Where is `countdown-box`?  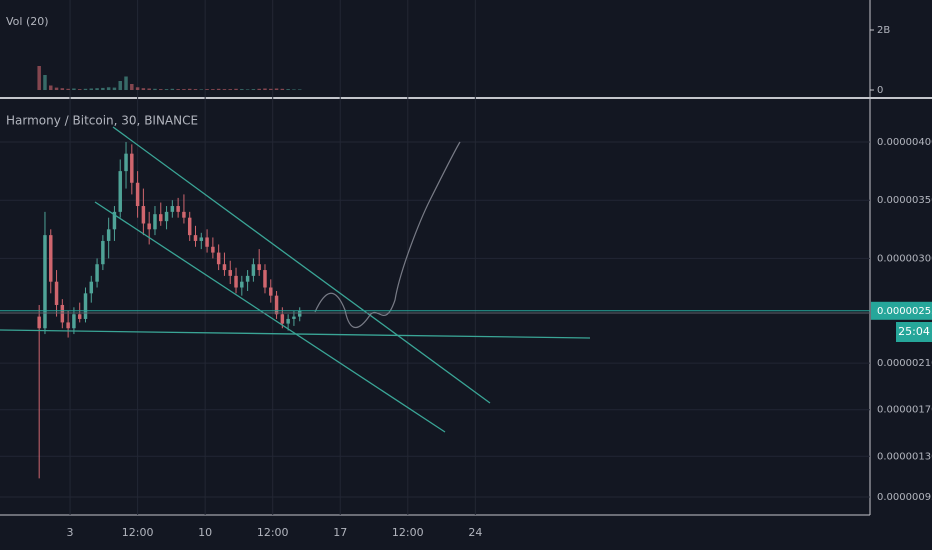
countdown-box is located at coordinates (914, 332).